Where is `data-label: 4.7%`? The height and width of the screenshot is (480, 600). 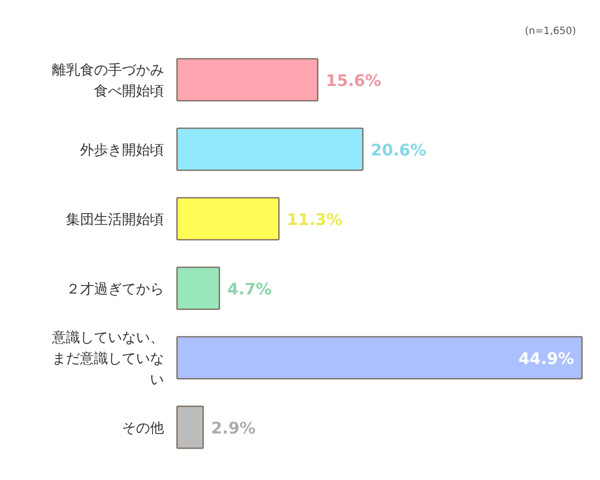
data-label: 4.7% is located at coordinates (249, 288).